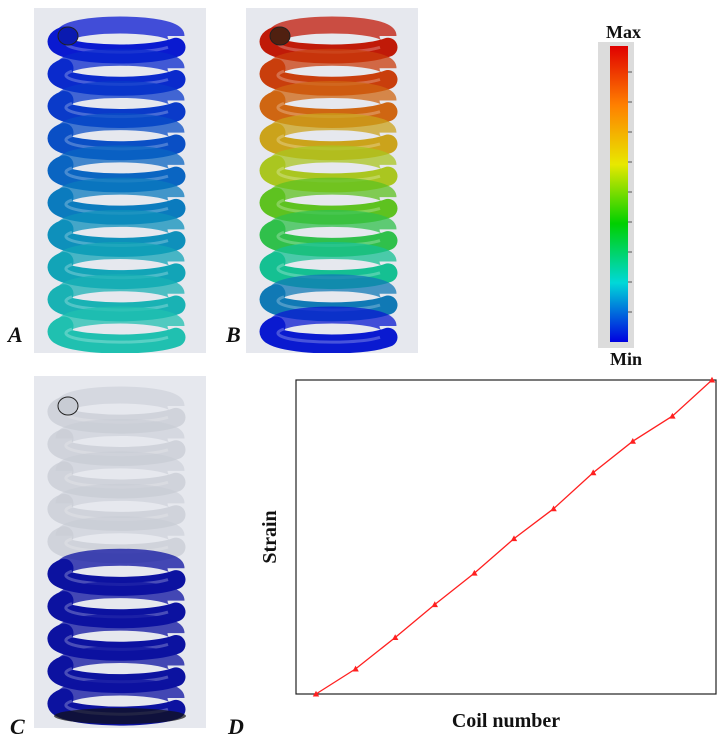 The height and width of the screenshot is (740, 724). What do you see at coordinates (506, 721) in the screenshot?
I see `x-axis-title: Coil number` at bounding box center [506, 721].